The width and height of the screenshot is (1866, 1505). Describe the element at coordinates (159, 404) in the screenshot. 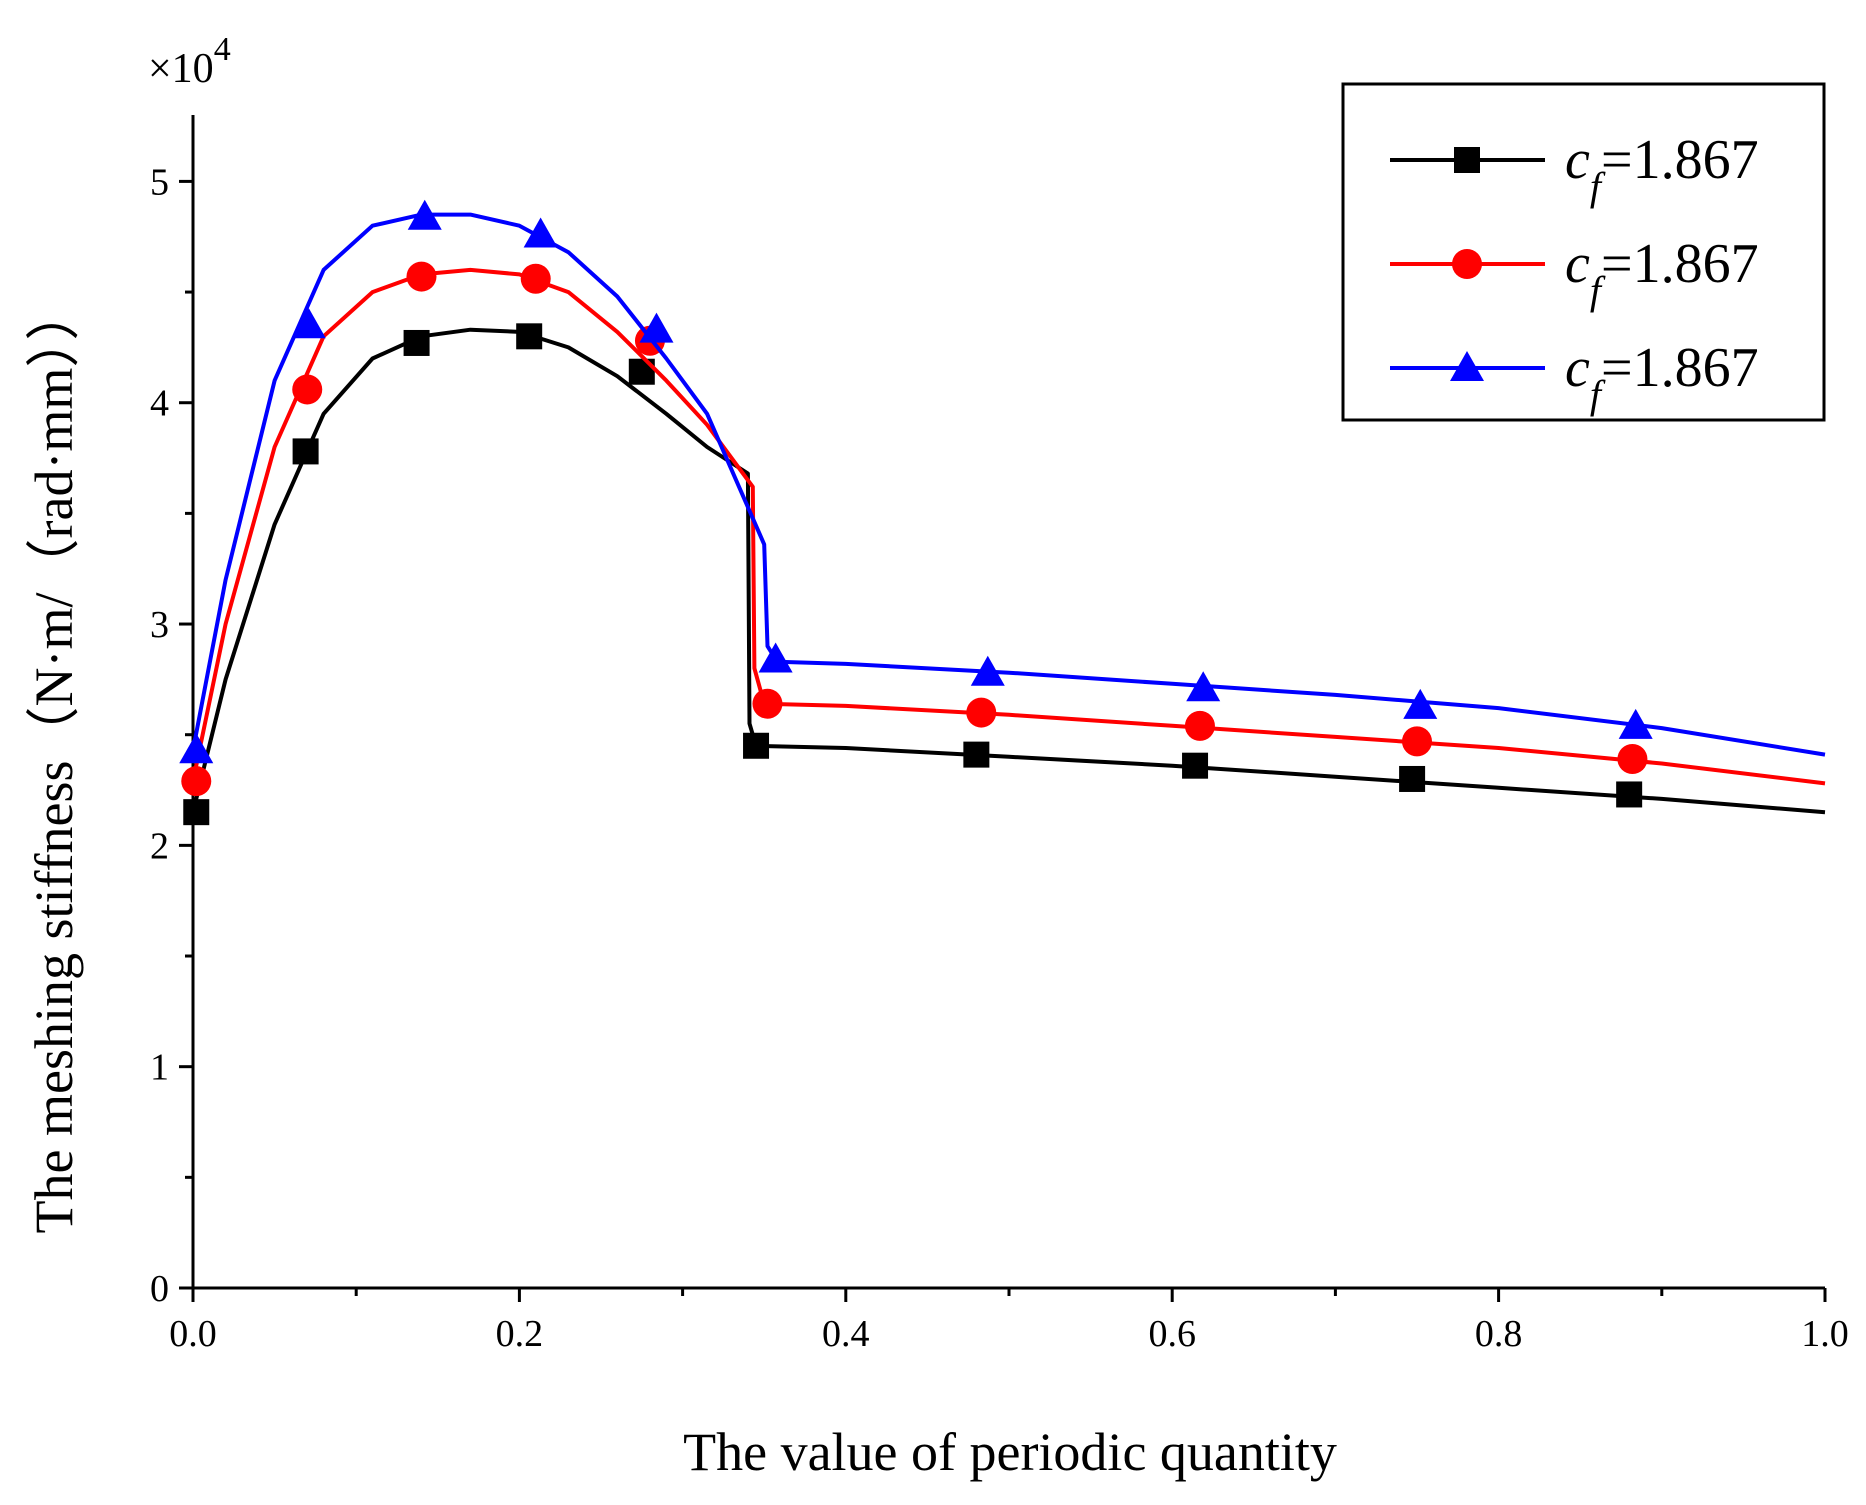

I see `y-tick-label: 4` at that location.